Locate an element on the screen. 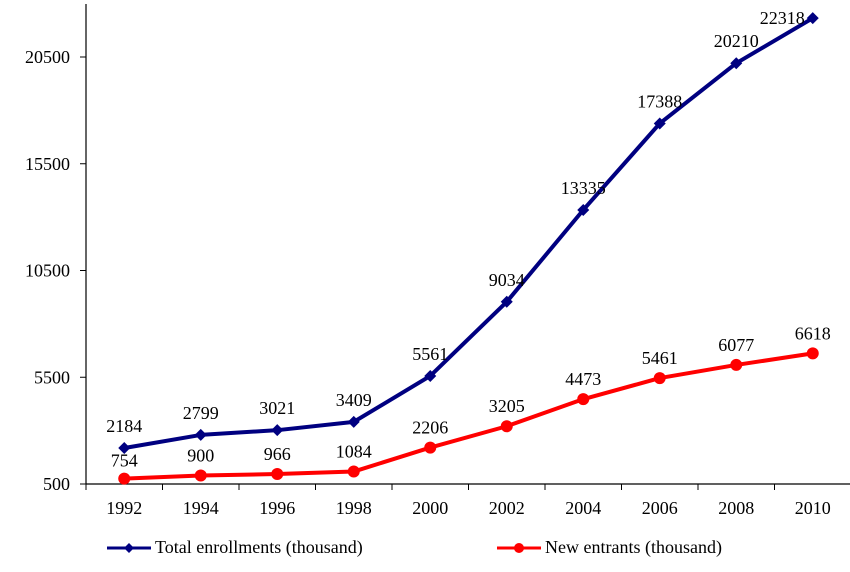 The image size is (850, 572). data-label-new-entrants: 1084 is located at coordinates (354, 452).